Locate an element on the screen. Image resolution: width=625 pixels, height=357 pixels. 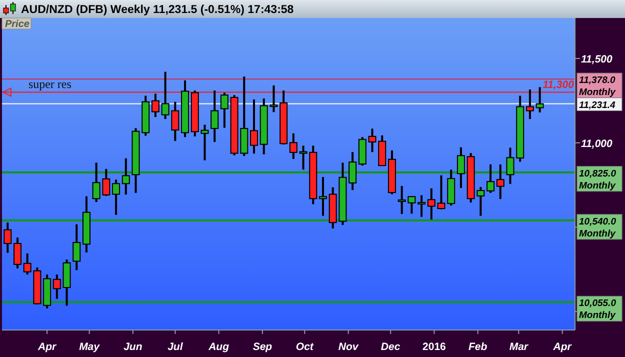
annotation: super res is located at coordinates (50, 84).